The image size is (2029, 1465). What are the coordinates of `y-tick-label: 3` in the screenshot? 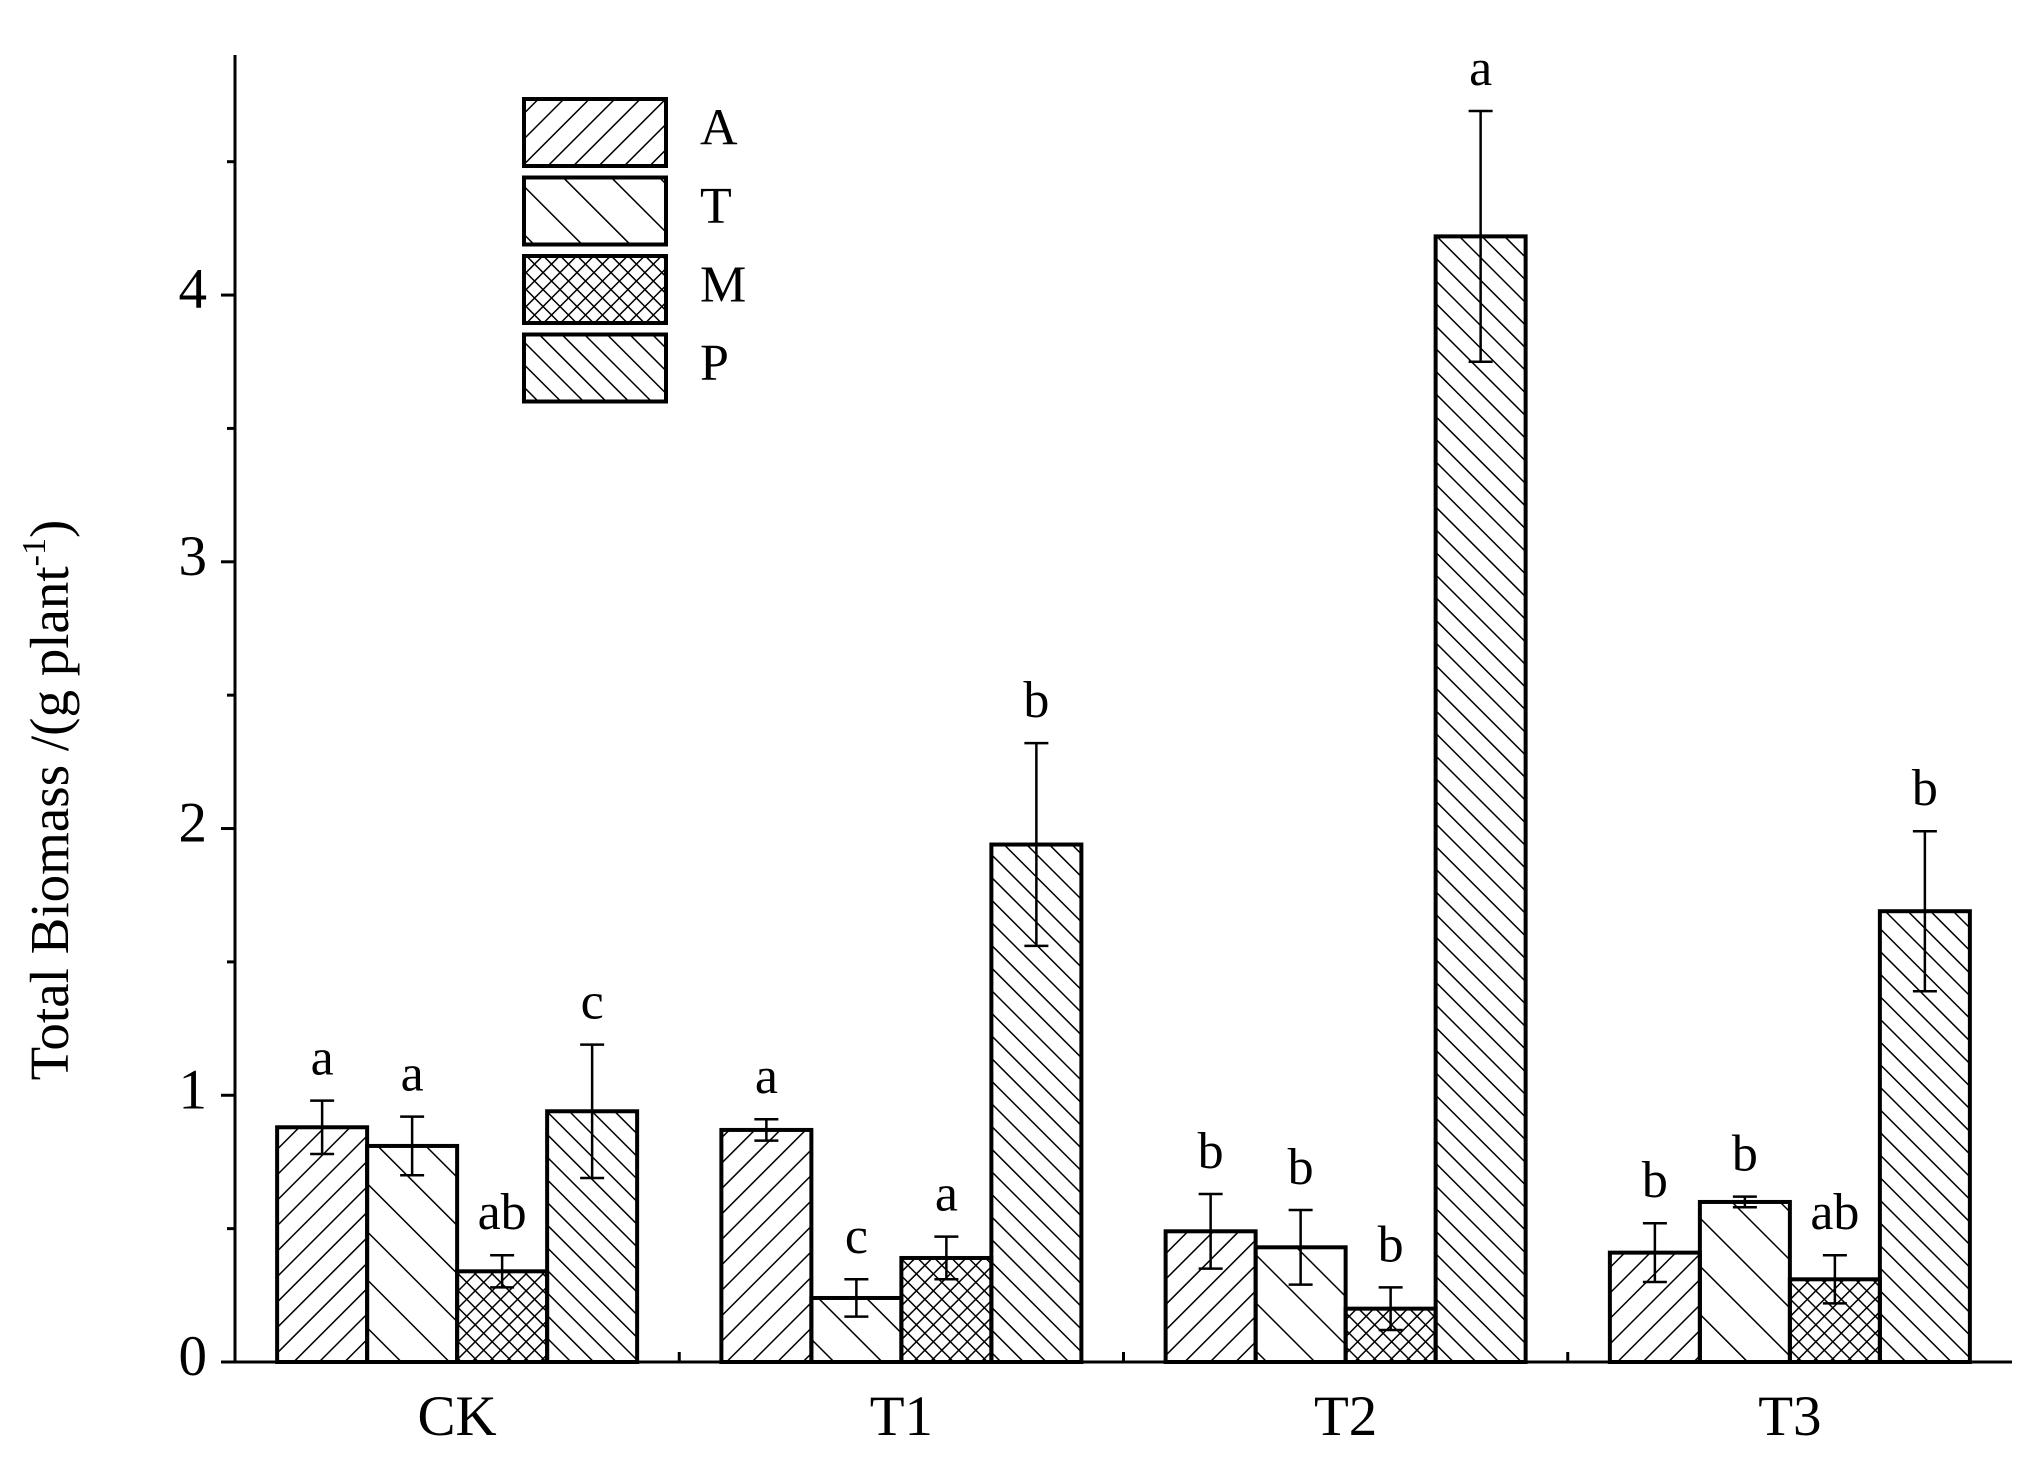 It's located at (193, 556).